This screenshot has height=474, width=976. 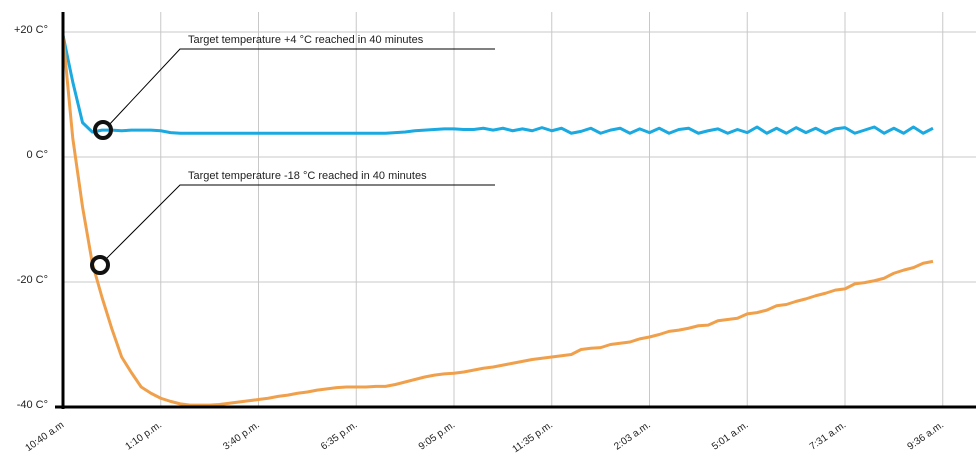 What do you see at coordinates (144, 436) in the screenshot?
I see `x-tick-label: 1:10 p.m.` at bounding box center [144, 436].